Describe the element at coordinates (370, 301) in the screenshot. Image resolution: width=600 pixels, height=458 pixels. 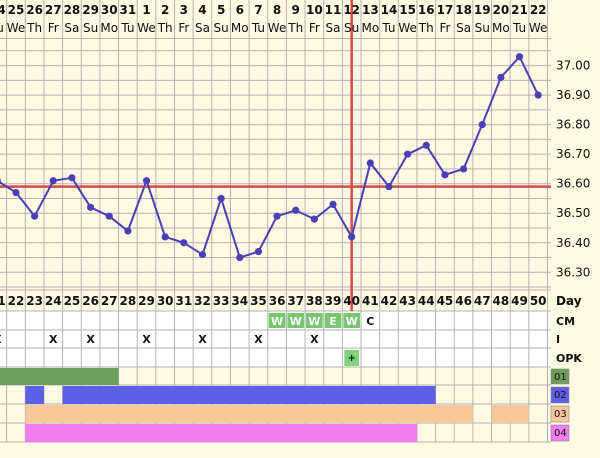
I see `cycle-day: 41` at that location.